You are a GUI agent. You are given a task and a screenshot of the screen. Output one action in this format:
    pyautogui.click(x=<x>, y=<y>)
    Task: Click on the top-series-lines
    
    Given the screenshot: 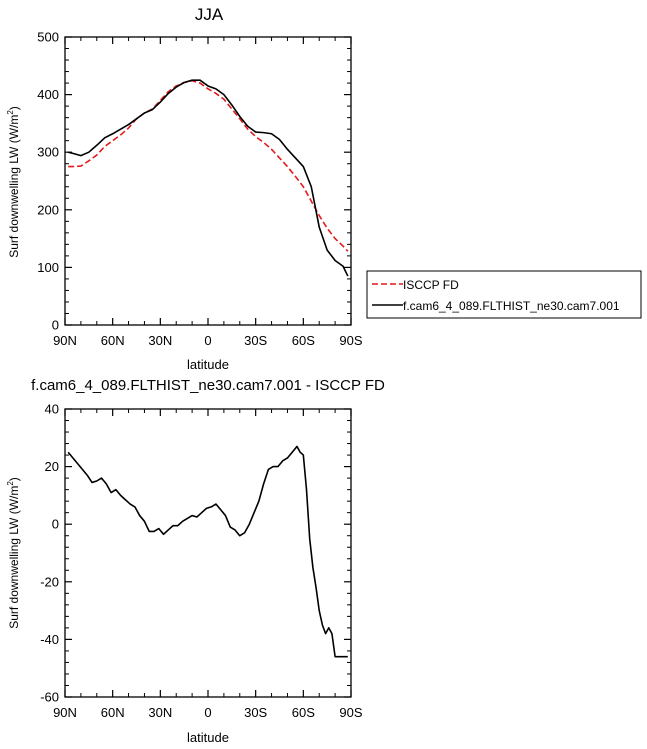 What is the action you would take?
    pyautogui.click(x=208, y=178)
    